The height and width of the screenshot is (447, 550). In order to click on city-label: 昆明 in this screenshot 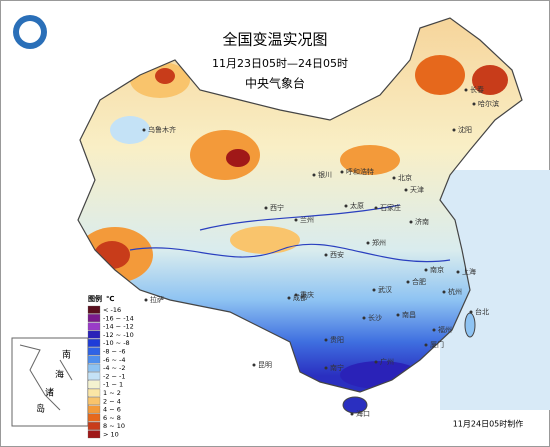, I will do `click(265, 365)`.